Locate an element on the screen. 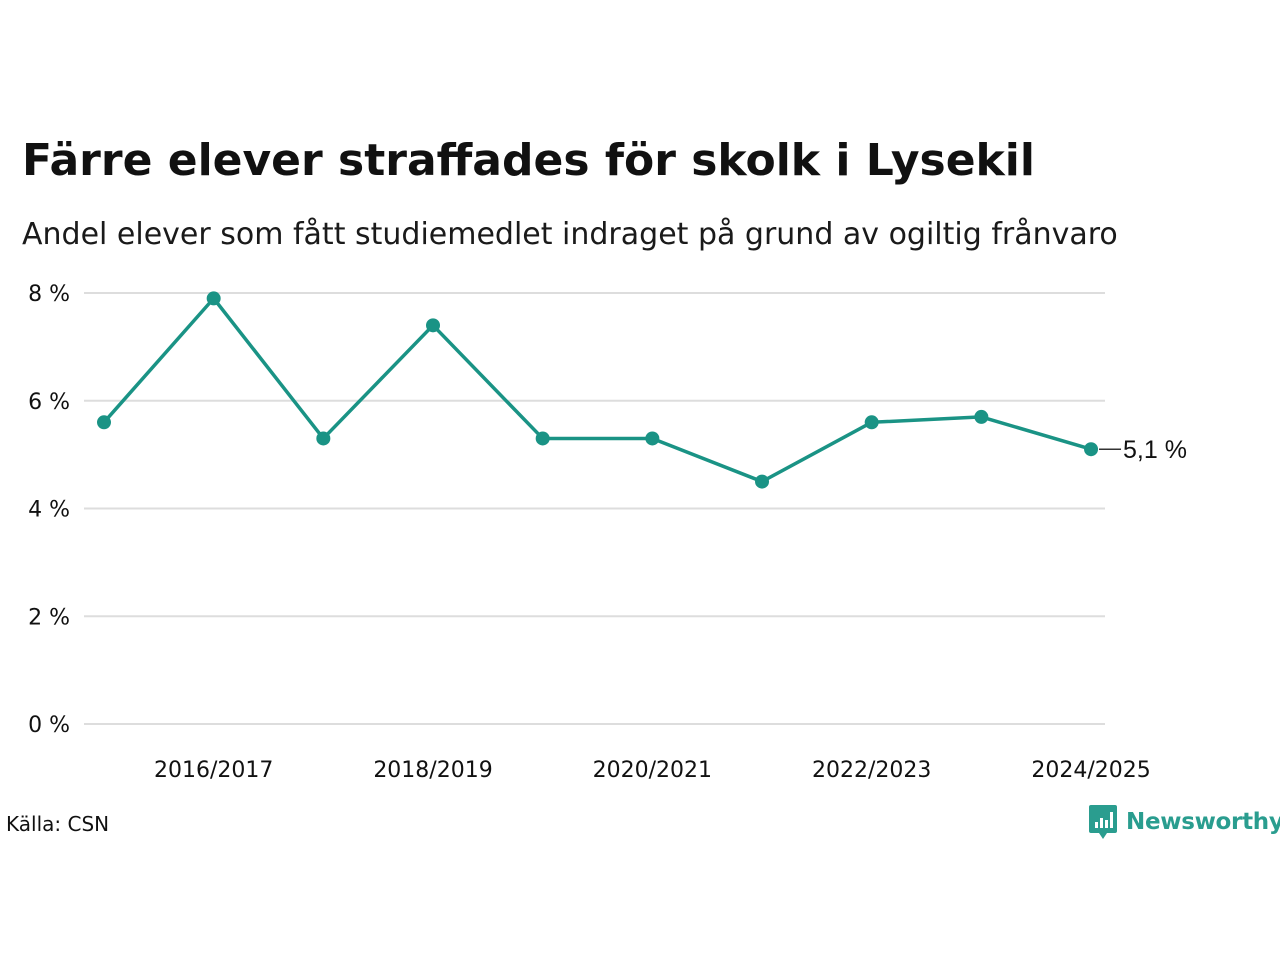  x-tick-label: 2022/2023 is located at coordinates (871, 770).